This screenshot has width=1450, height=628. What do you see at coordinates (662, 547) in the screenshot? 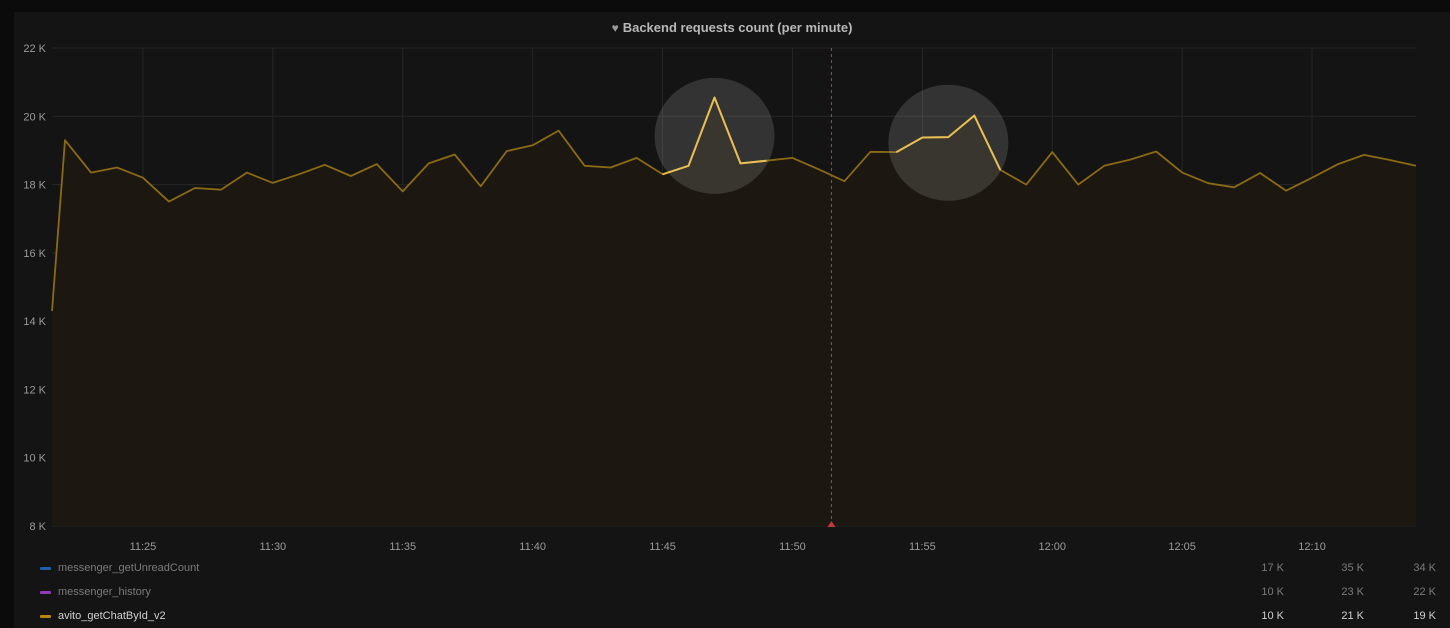
I see `x-tick-label: 11:45` at bounding box center [662, 547].